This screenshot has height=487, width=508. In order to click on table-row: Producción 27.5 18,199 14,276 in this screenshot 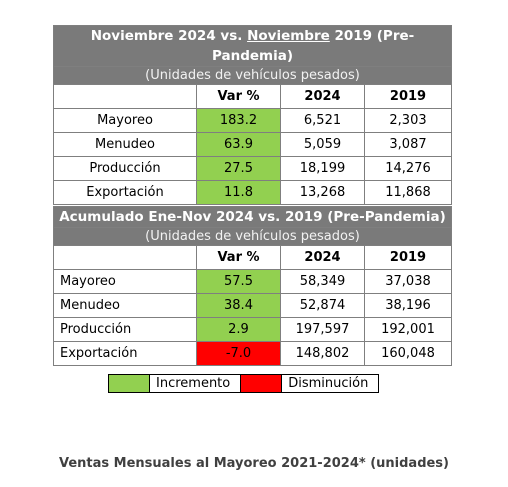, I will do `click(252, 168)`.